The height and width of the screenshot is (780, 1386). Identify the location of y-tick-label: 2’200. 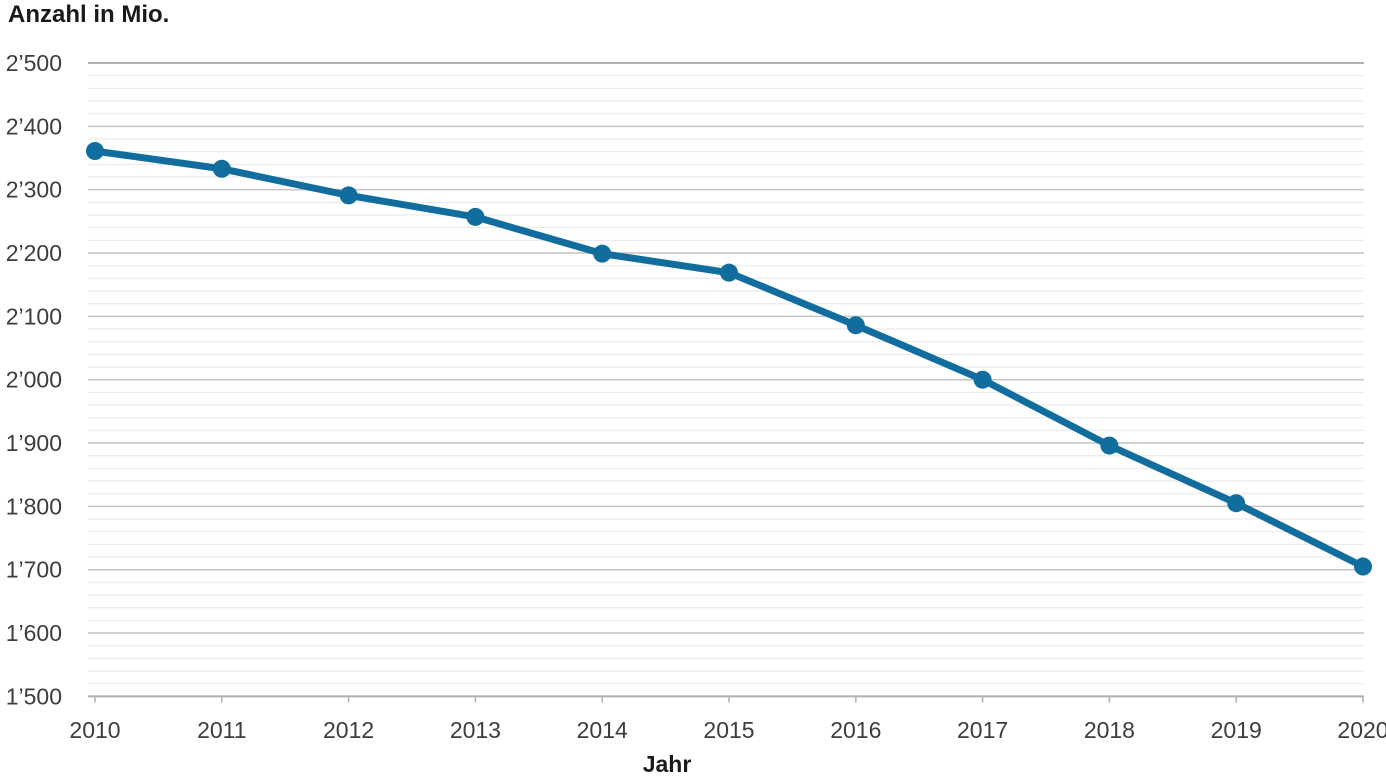
(34, 253).